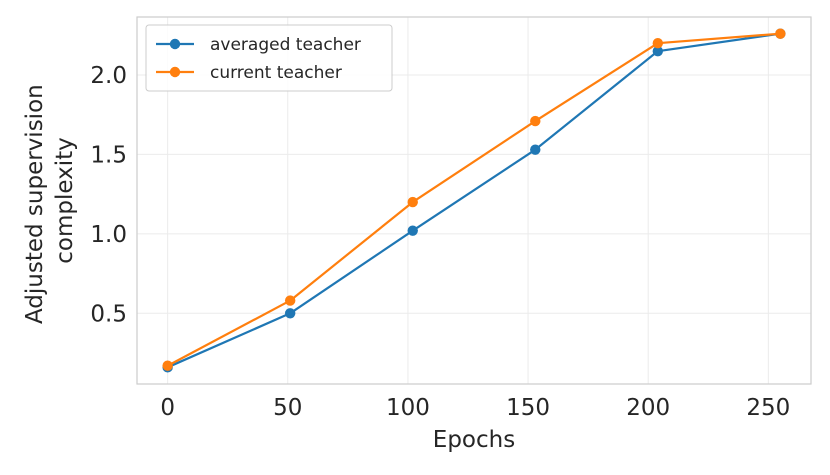 The image size is (830, 475). What do you see at coordinates (285, 45) in the screenshot?
I see `legend-label: averaged teacher` at bounding box center [285, 45].